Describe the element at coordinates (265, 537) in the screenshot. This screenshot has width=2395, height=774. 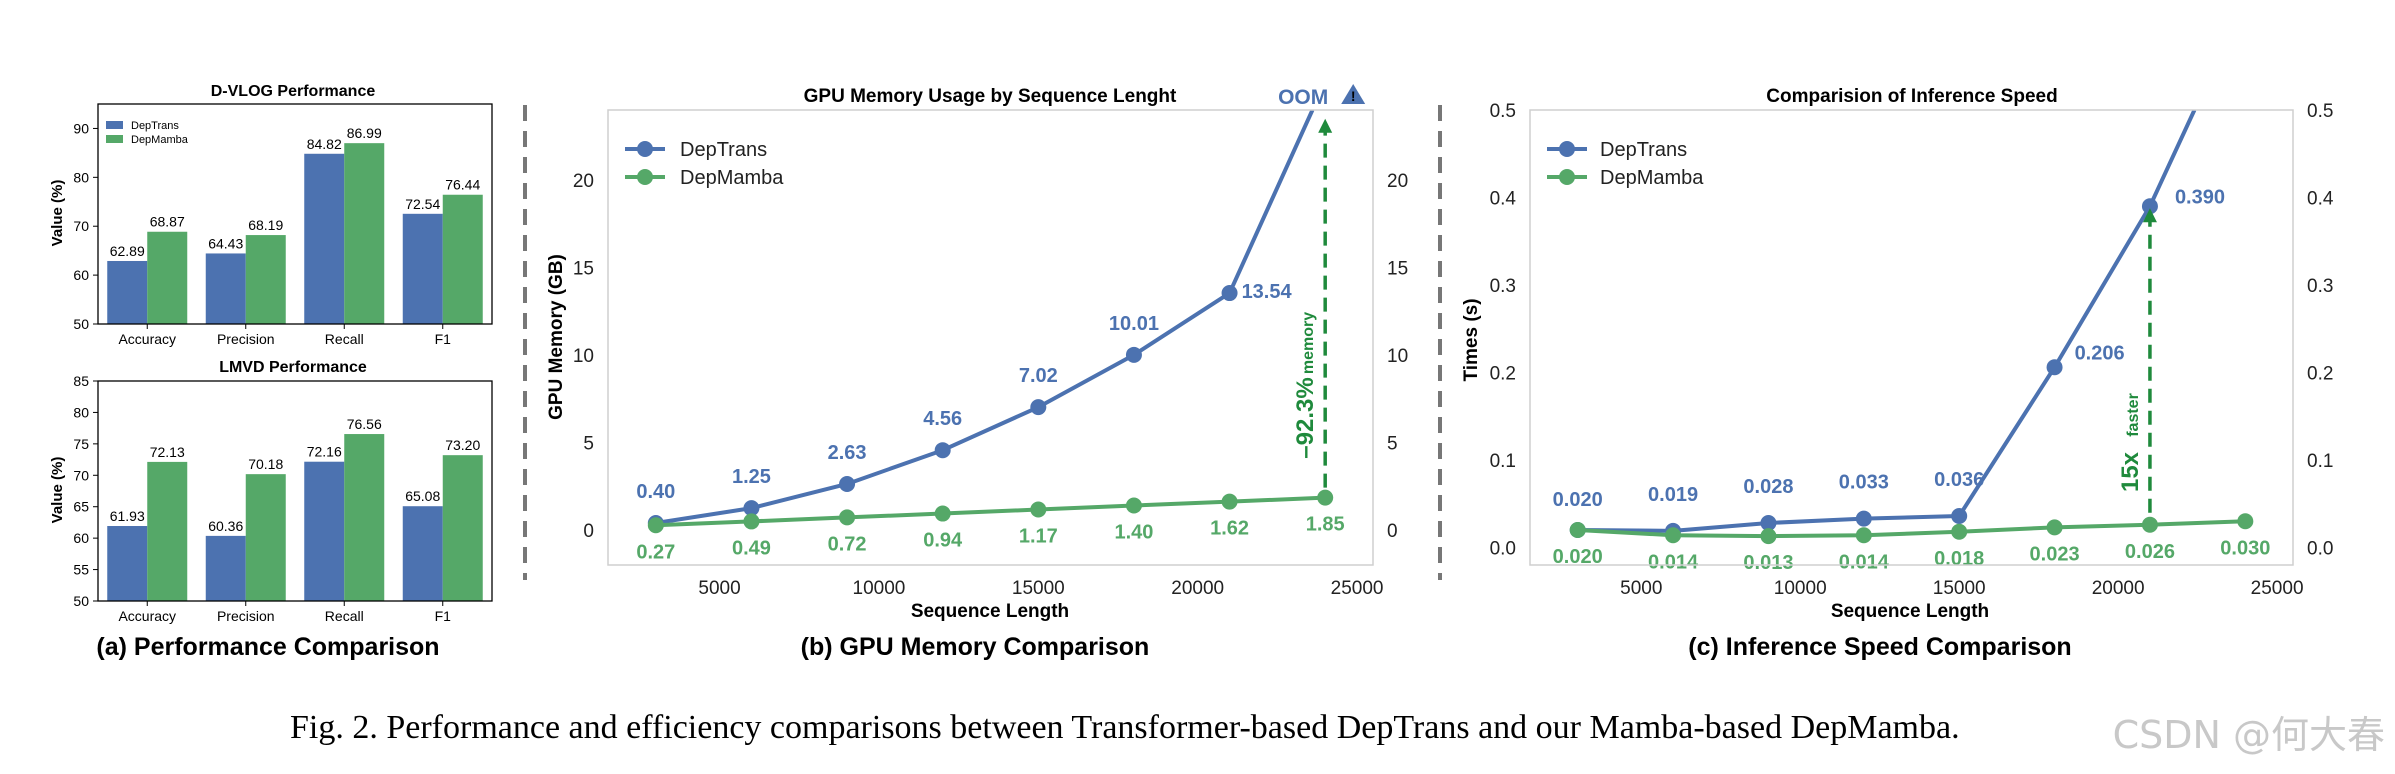
I see `lmvd-bar-depmamba` at that location.